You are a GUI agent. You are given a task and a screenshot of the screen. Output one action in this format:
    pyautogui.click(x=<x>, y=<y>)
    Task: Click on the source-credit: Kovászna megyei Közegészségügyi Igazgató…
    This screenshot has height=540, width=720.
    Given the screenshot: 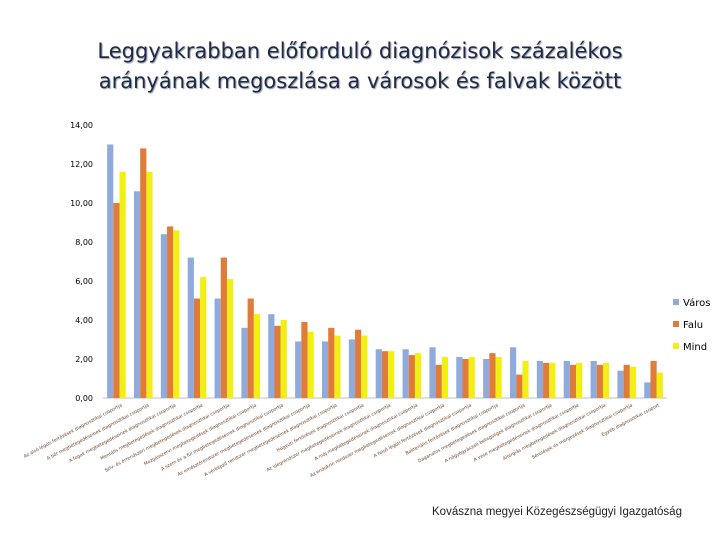 What is the action you would take?
    pyautogui.click(x=557, y=512)
    